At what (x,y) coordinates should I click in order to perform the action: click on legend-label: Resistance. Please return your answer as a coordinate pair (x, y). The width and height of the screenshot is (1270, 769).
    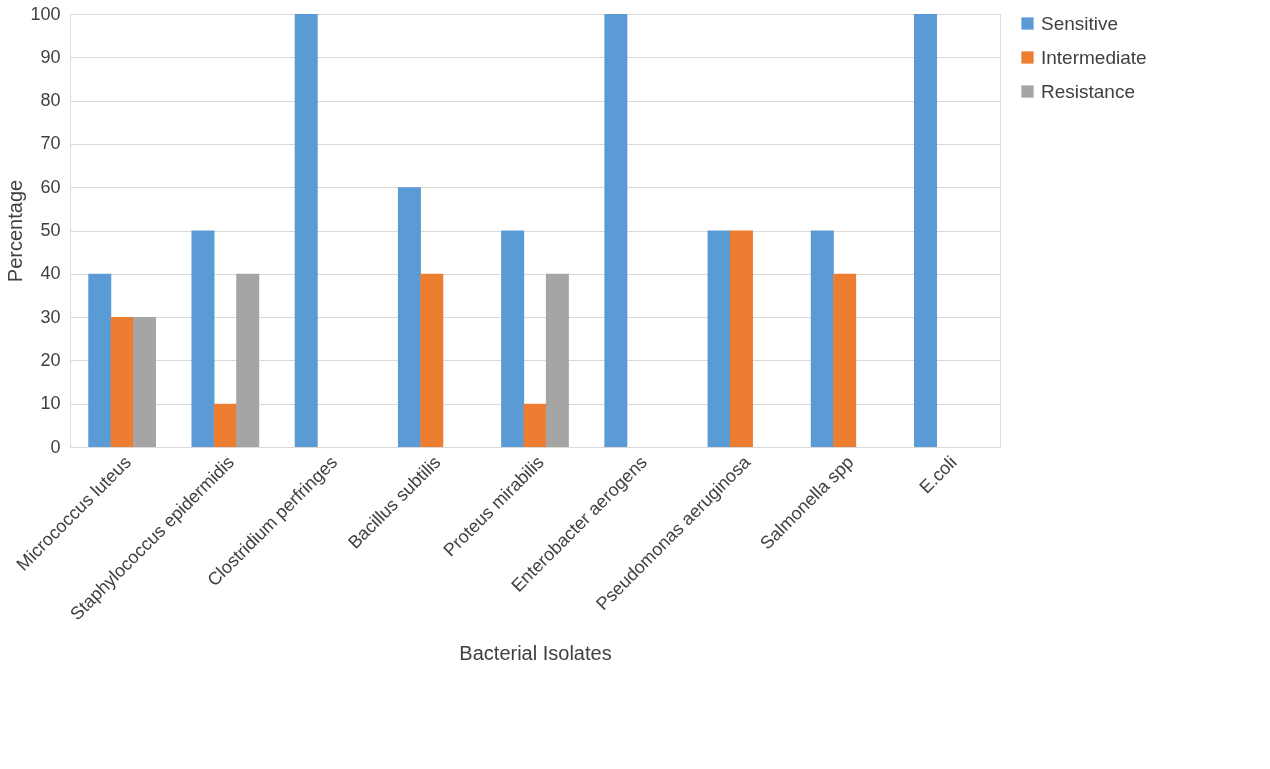
    Looking at the image, I should click on (1088, 91).